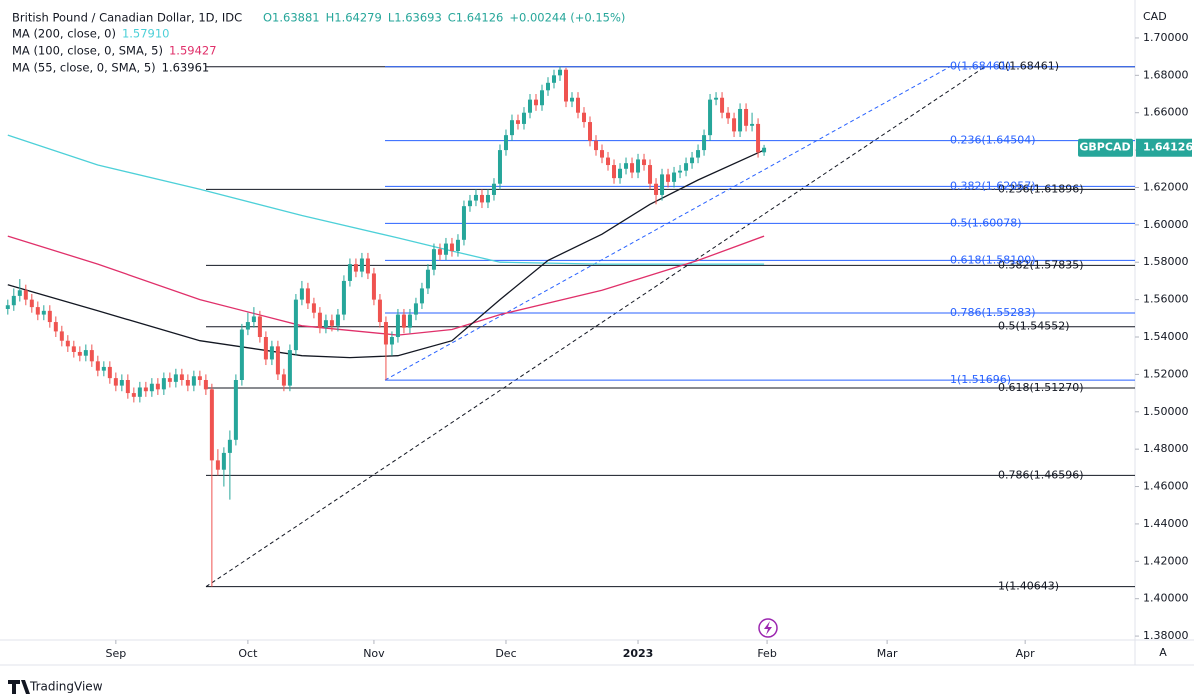  What do you see at coordinates (766, 653) in the screenshot?
I see `x-tick-label: Feb` at bounding box center [766, 653].